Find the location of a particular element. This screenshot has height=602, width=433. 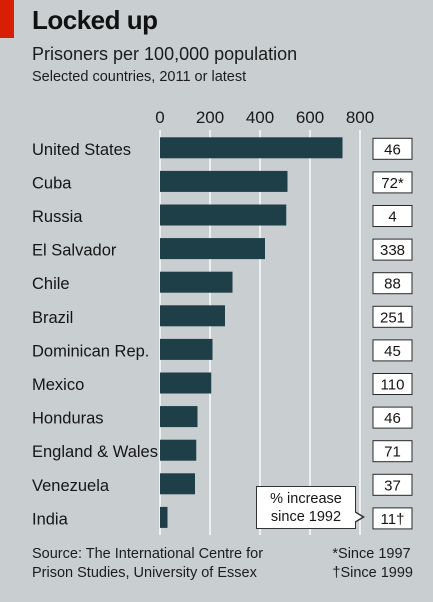

x-tick-label: 200 is located at coordinates (210, 117).